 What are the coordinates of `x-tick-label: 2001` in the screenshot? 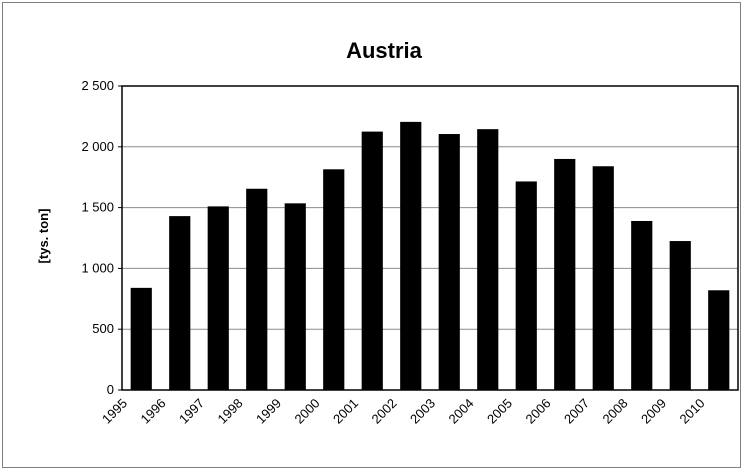 It's located at (345, 411).